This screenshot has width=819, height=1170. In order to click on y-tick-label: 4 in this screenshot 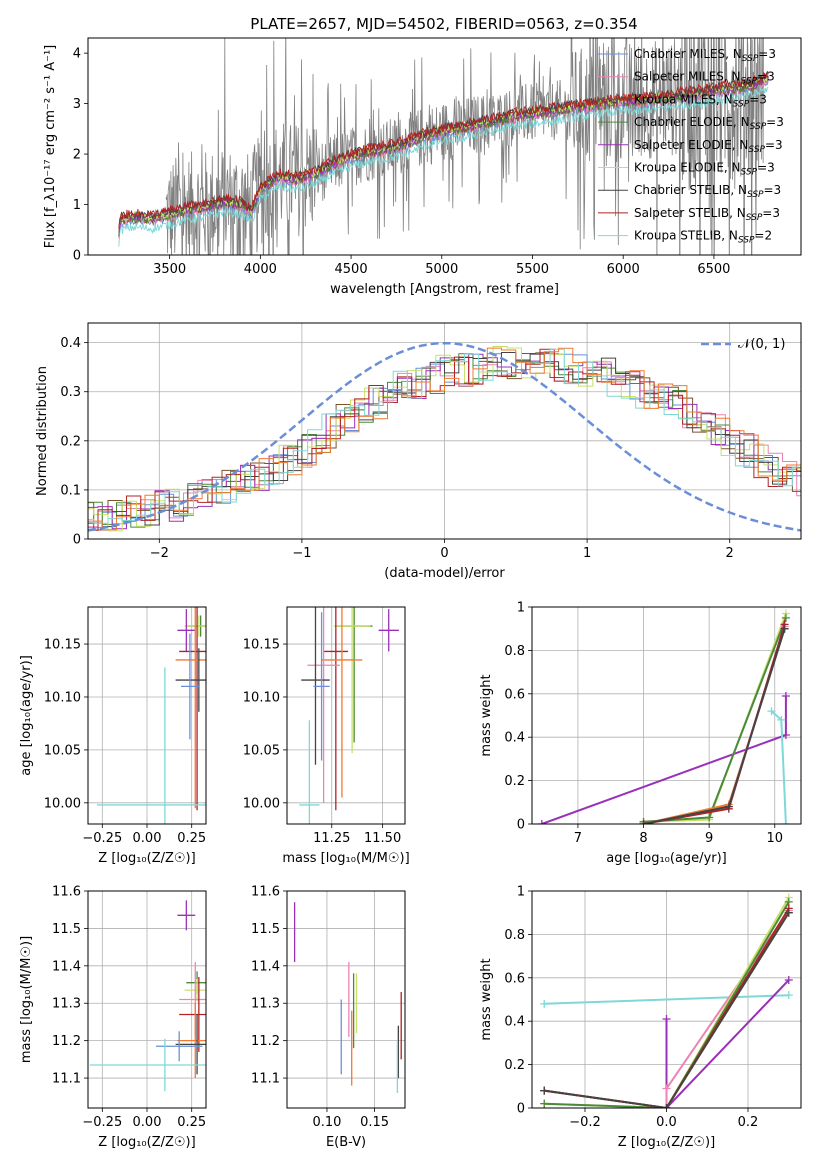, I will do `click(77, 54)`.